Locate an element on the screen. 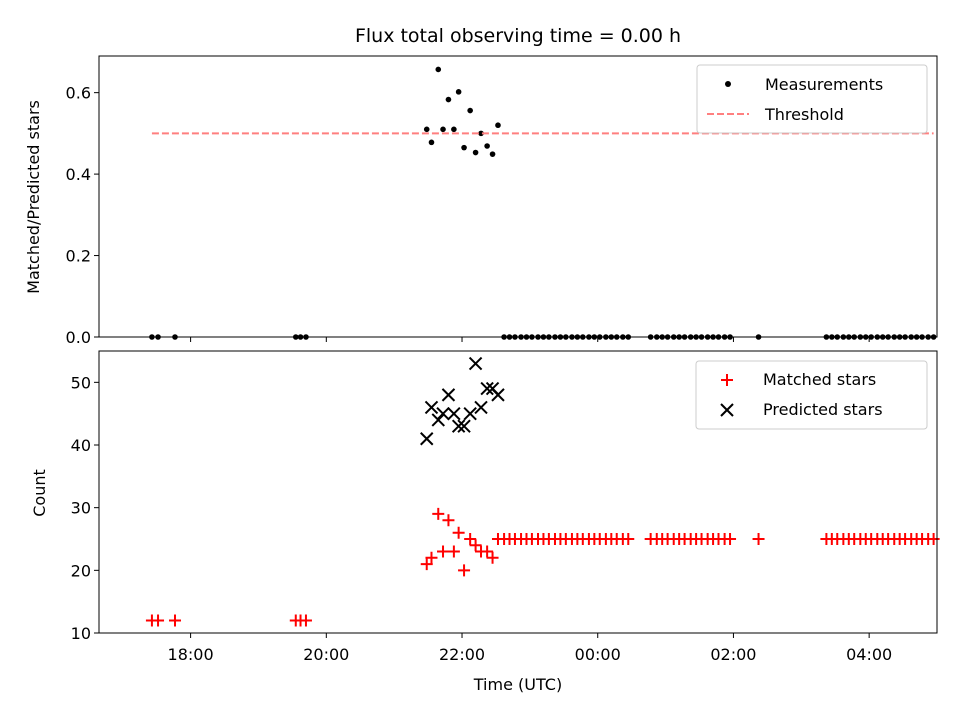 The image size is (960, 725). top-legend-box is located at coordinates (812, 99).